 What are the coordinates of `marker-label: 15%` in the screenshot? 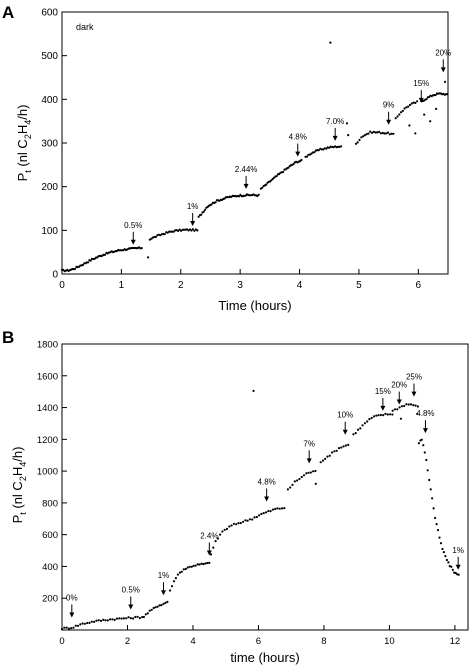 It's located at (383, 391).